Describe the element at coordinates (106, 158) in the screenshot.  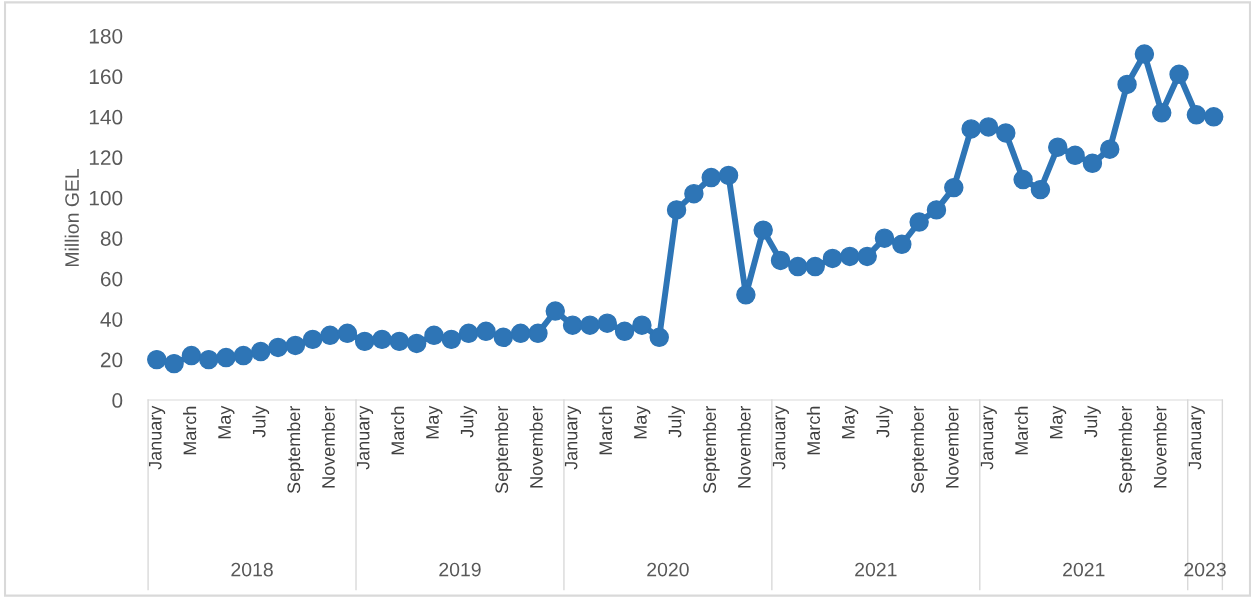
I see `y-tick-label: 120` at that location.